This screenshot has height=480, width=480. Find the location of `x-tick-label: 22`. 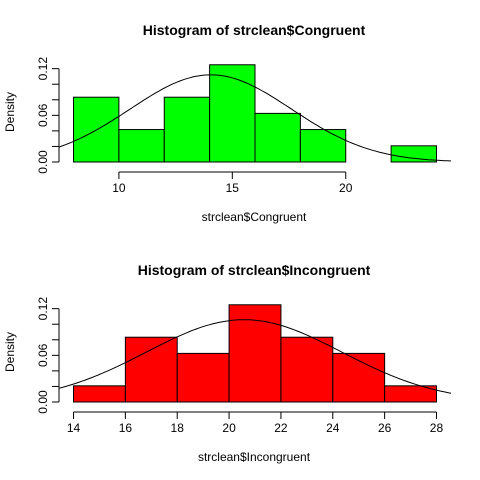

x-tick-label: 22 is located at coordinates (281, 428).